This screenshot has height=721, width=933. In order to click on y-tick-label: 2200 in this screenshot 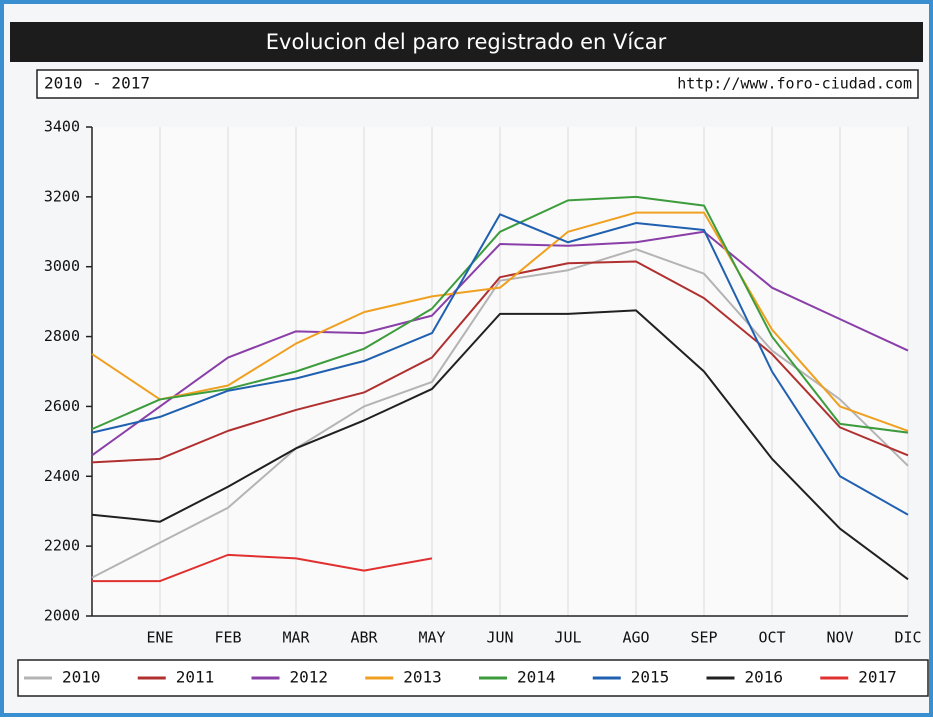, I will do `click(62, 546)`.